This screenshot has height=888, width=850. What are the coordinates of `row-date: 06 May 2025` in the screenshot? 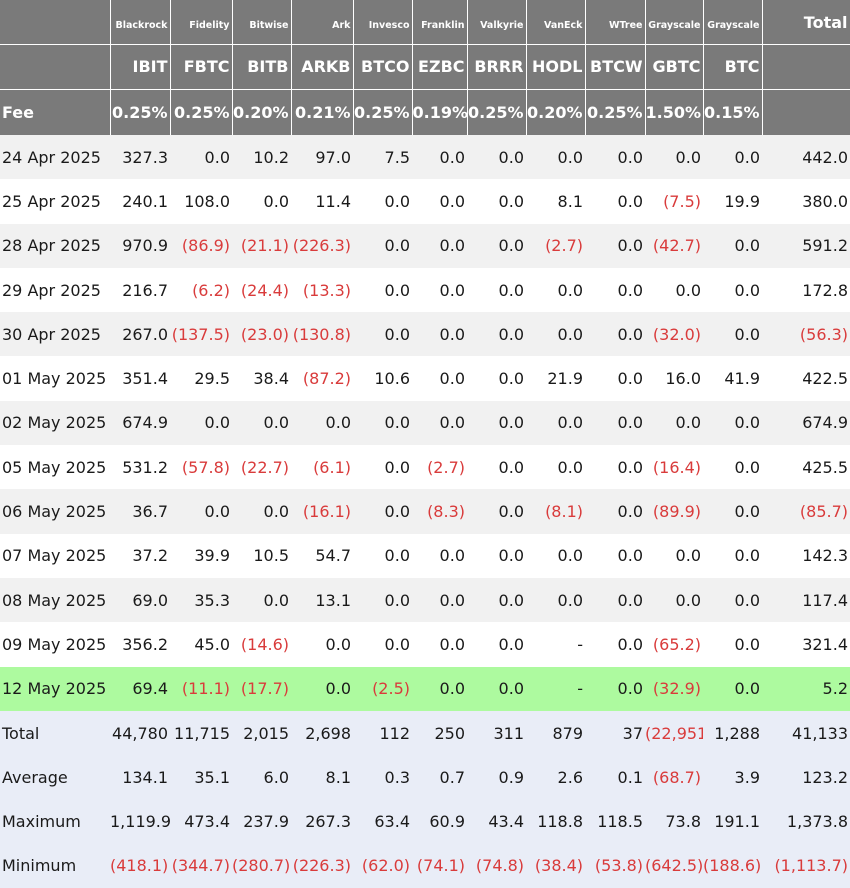 It's located at (55, 511).